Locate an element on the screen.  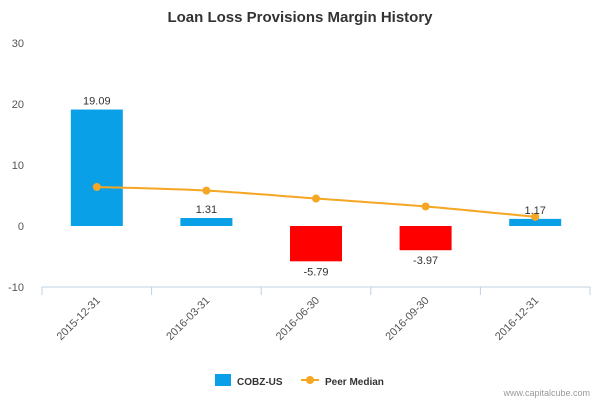
data-label: 1.31 is located at coordinates (206, 210).